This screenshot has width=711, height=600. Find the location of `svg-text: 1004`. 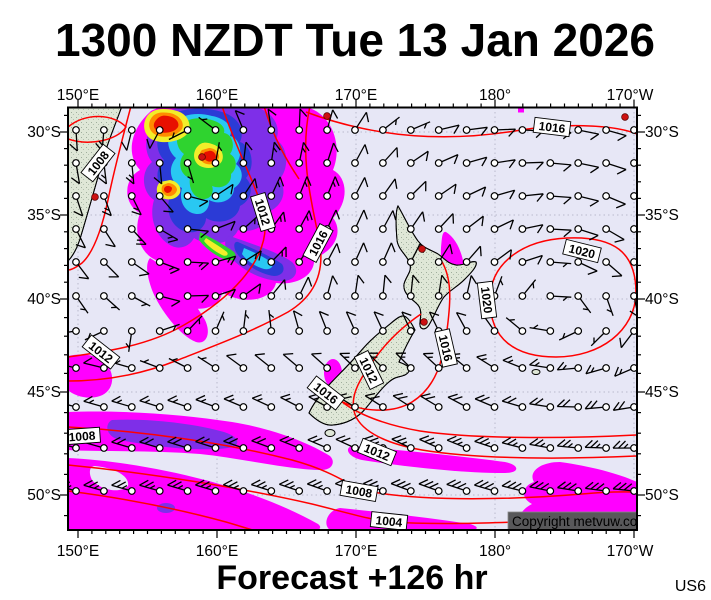

svg-text: 1004 is located at coordinates (389, 521).